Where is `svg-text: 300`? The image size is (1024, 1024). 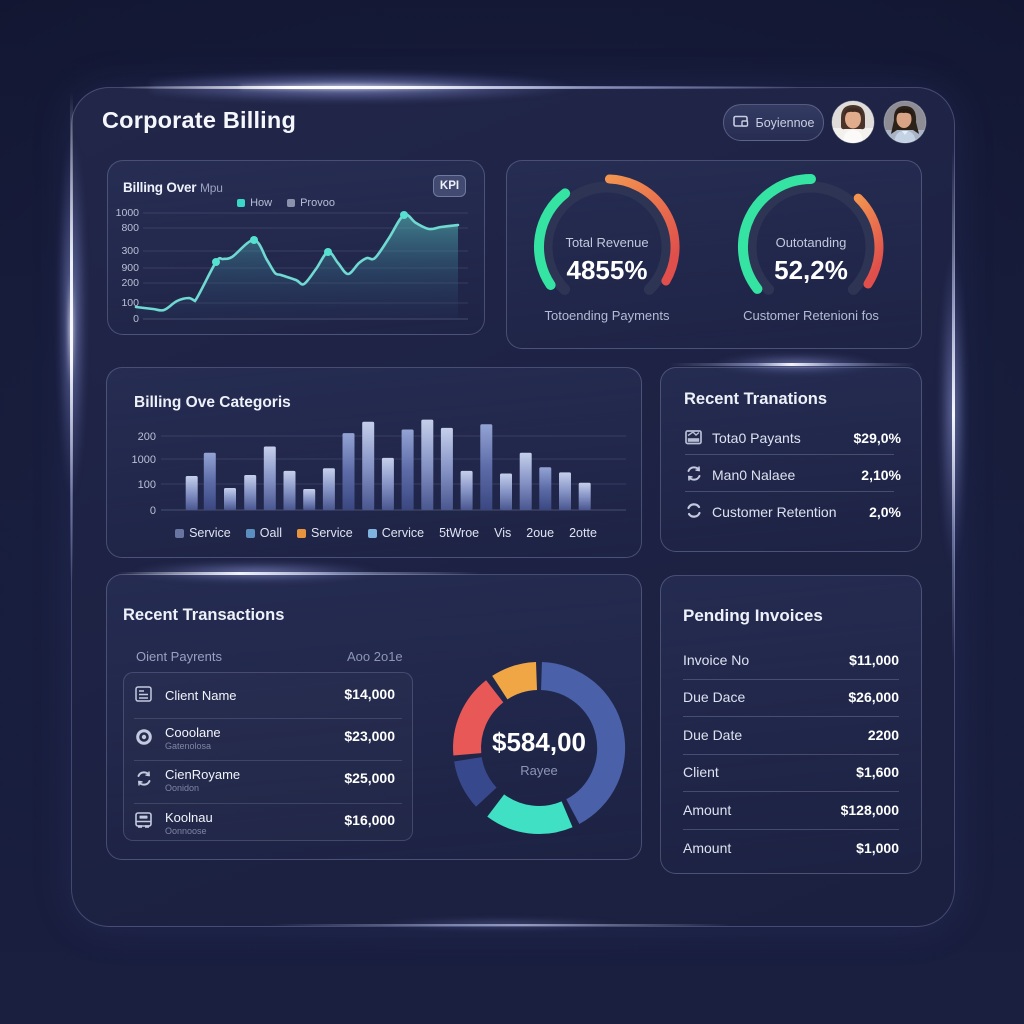 svg-text: 300 is located at coordinates (130, 251).